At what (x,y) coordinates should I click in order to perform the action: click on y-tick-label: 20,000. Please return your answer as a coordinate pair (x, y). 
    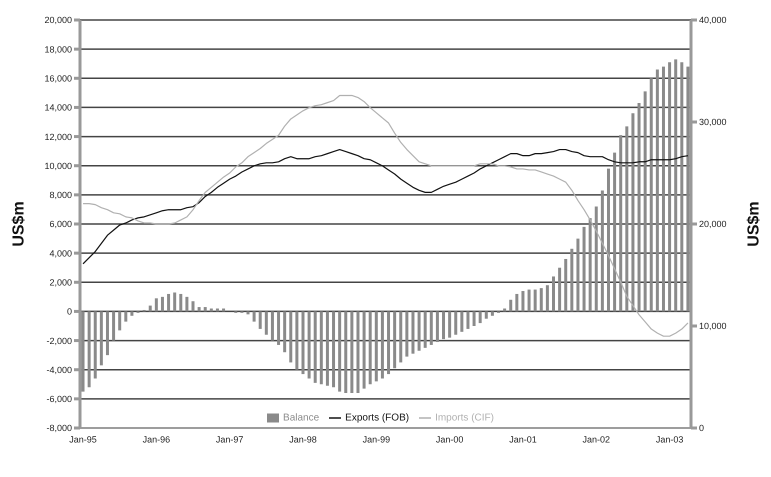
    Looking at the image, I should click on (58, 20).